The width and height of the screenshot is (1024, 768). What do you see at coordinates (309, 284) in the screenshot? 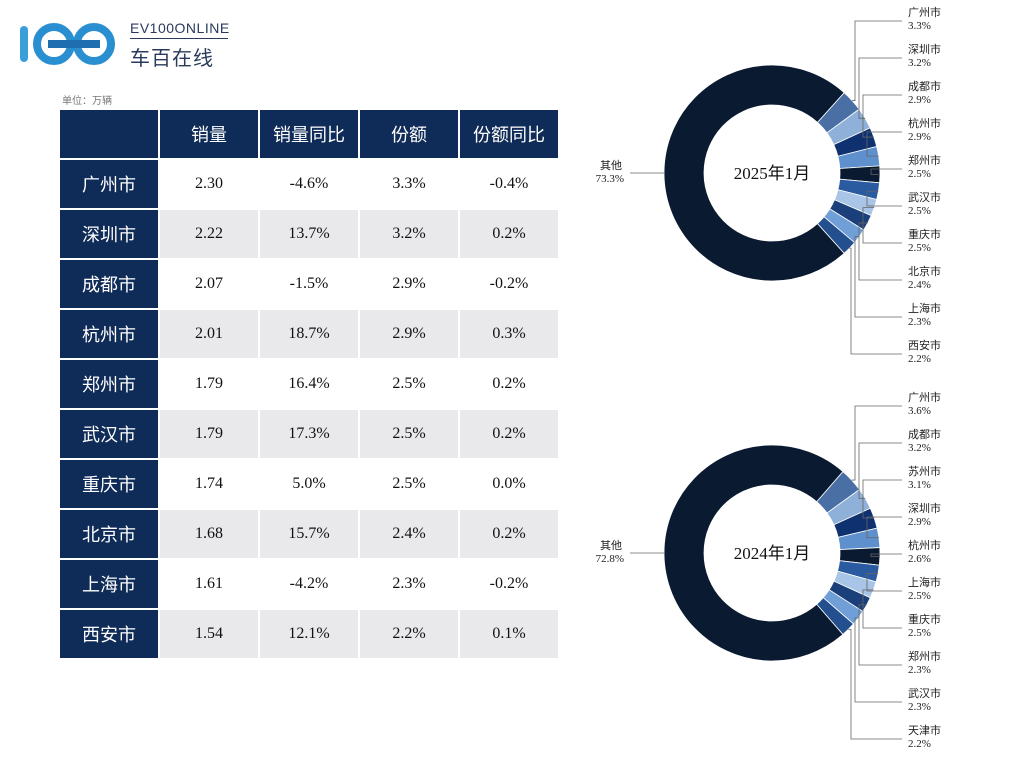
I see `cell-sales-yoy: -1.5%` at bounding box center [309, 284].